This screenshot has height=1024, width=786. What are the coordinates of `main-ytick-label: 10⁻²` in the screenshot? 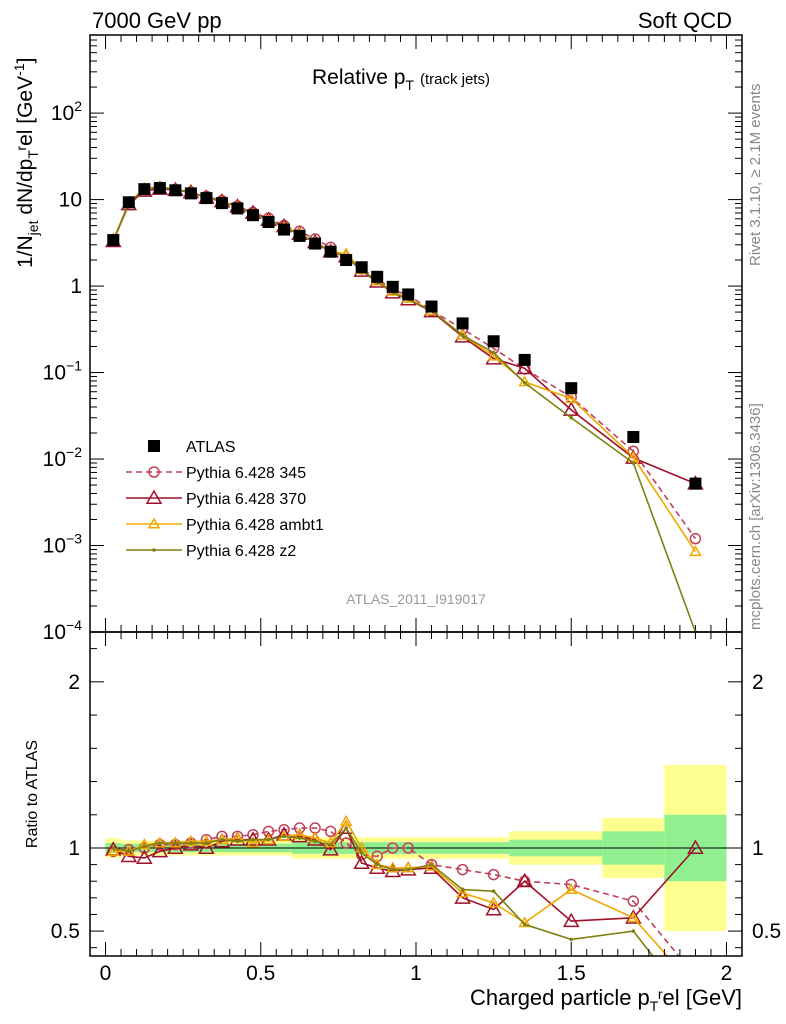 It's located at (63, 457).